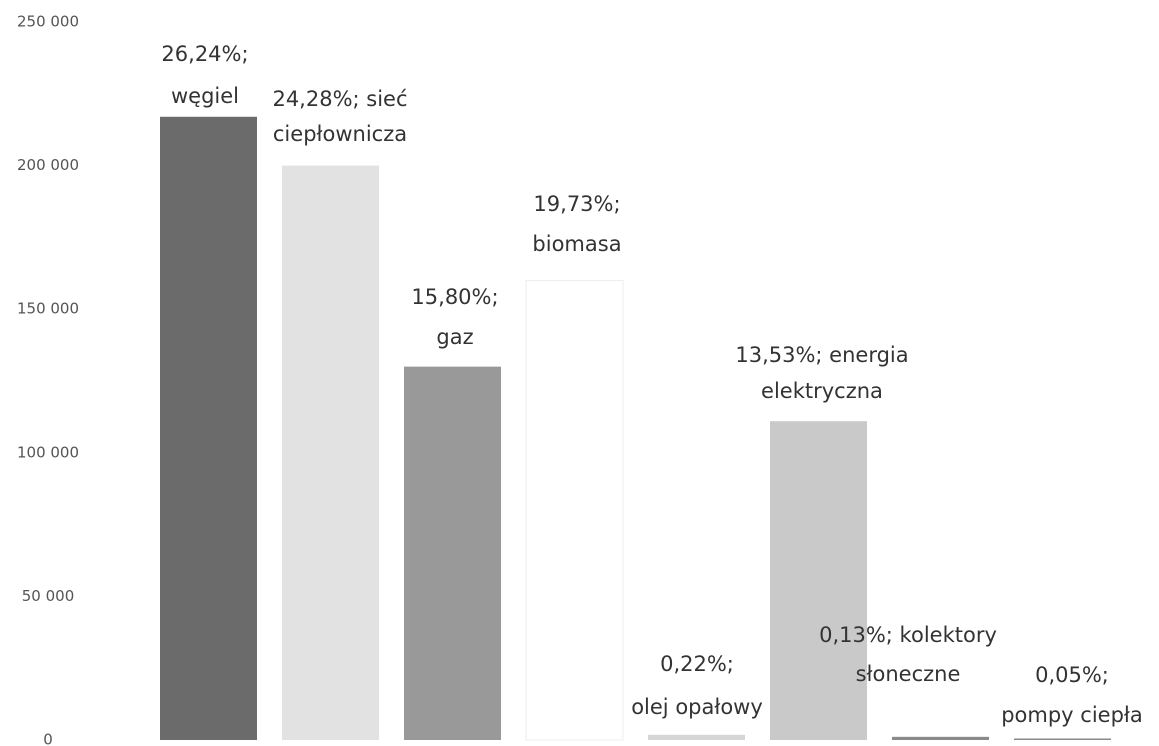 This screenshot has height=746, width=1159. Describe the element at coordinates (697, 664) in the screenshot. I see `data-label: 0,22%;` at that location.